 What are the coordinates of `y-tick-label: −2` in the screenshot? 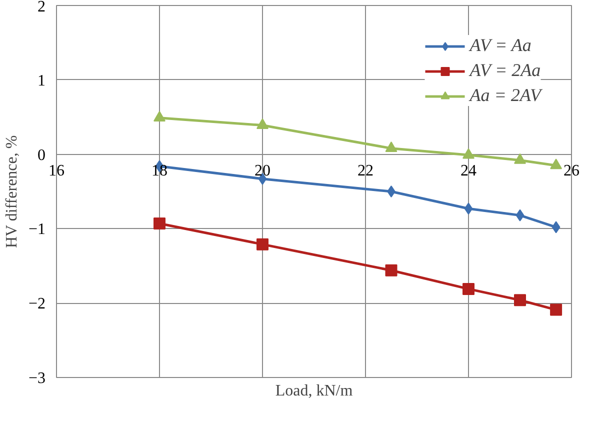 It's located at (37, 304).